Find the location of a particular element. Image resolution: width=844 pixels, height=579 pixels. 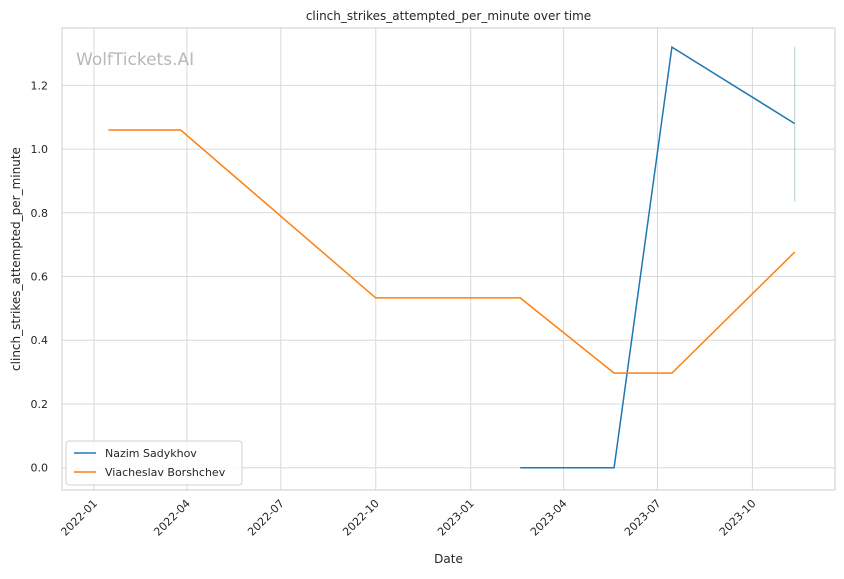

legend: Nazim Sadykhov Viacheslav Borshchev is located at coordinates (154, 463).